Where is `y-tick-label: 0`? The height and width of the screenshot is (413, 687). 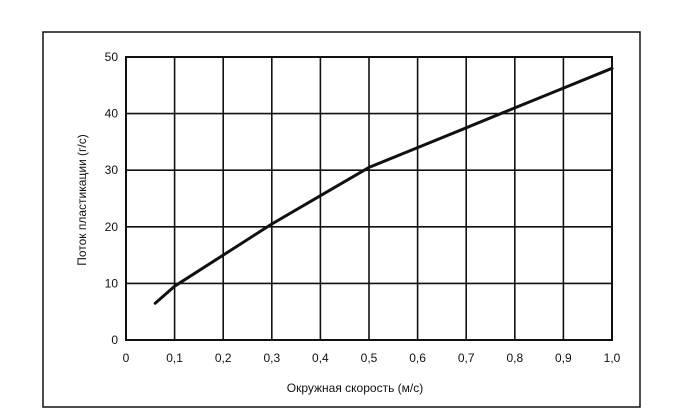
y-tick-label: 0 is located at coordinates (114, 340).